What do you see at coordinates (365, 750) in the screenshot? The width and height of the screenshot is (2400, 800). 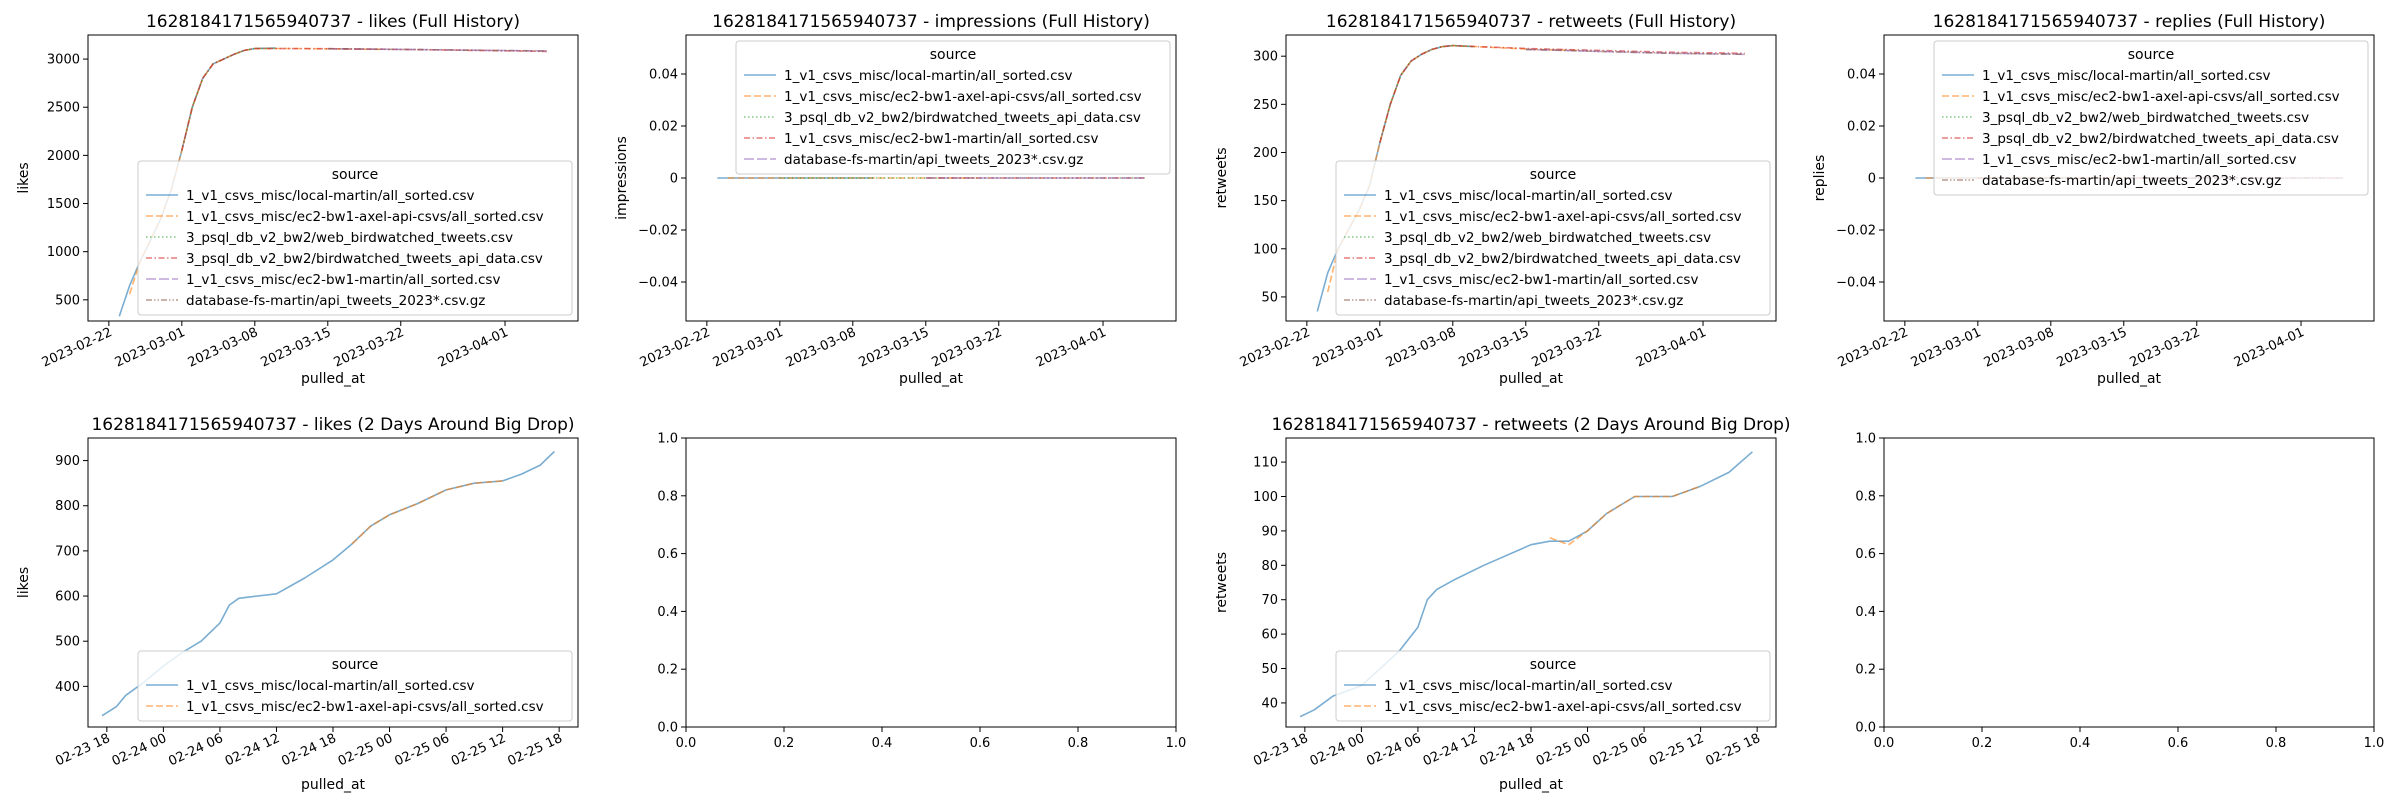 I see `x-tick-label: 02-25 00` at bounding box center [365, 750].